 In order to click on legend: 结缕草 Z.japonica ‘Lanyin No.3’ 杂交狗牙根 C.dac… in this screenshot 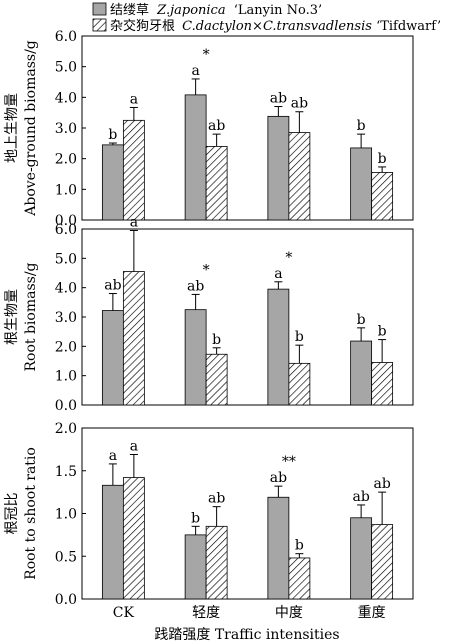, I will do `click(266, 18)`.